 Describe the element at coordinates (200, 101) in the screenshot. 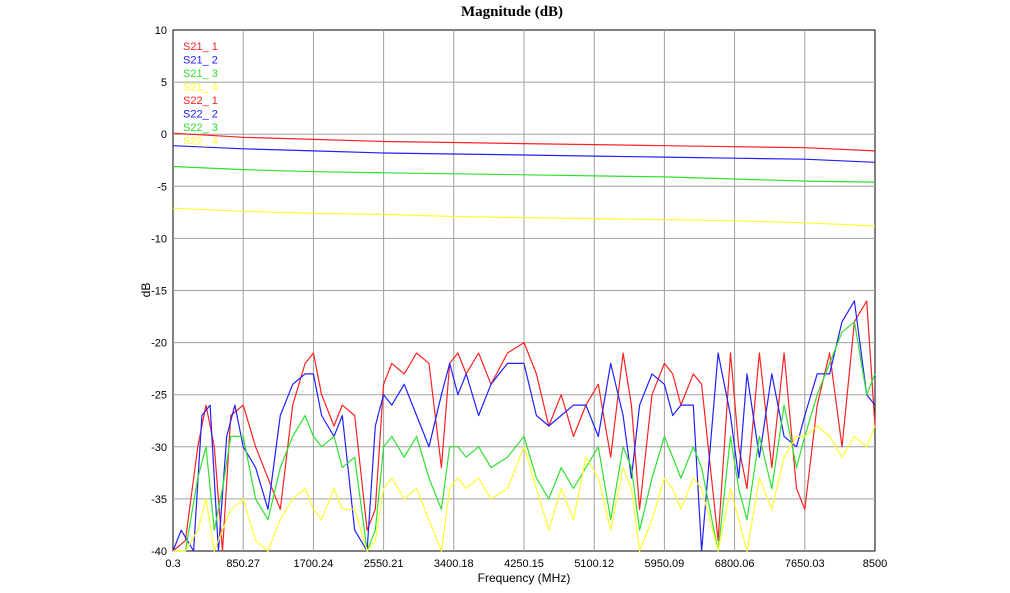

I see `legend-entry: S22_ 1` at that location.